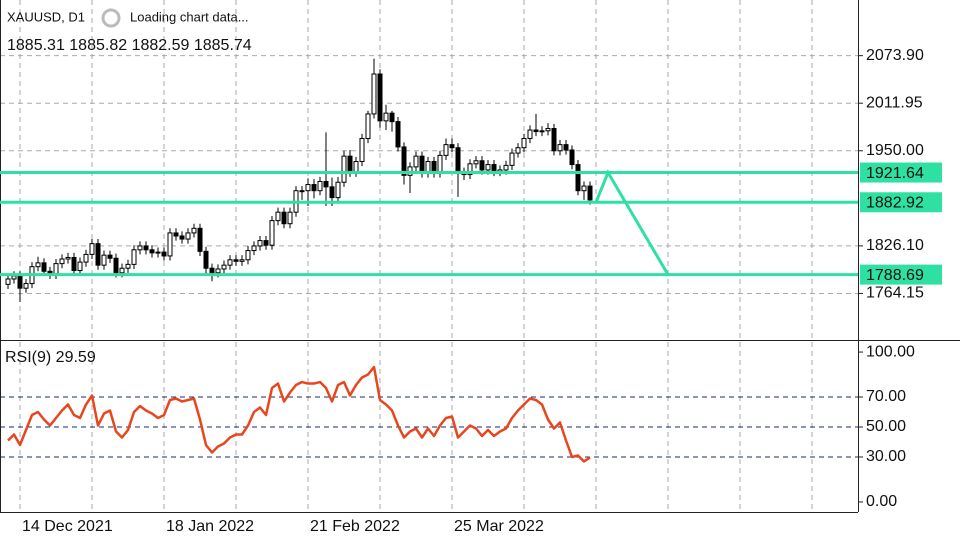 This screenshot has width=960, height=540. What do you see at coordinates (46, 16) in the screenshot?
I see `symbol: XAUUSD, D1` at bounding box center [46, 16].